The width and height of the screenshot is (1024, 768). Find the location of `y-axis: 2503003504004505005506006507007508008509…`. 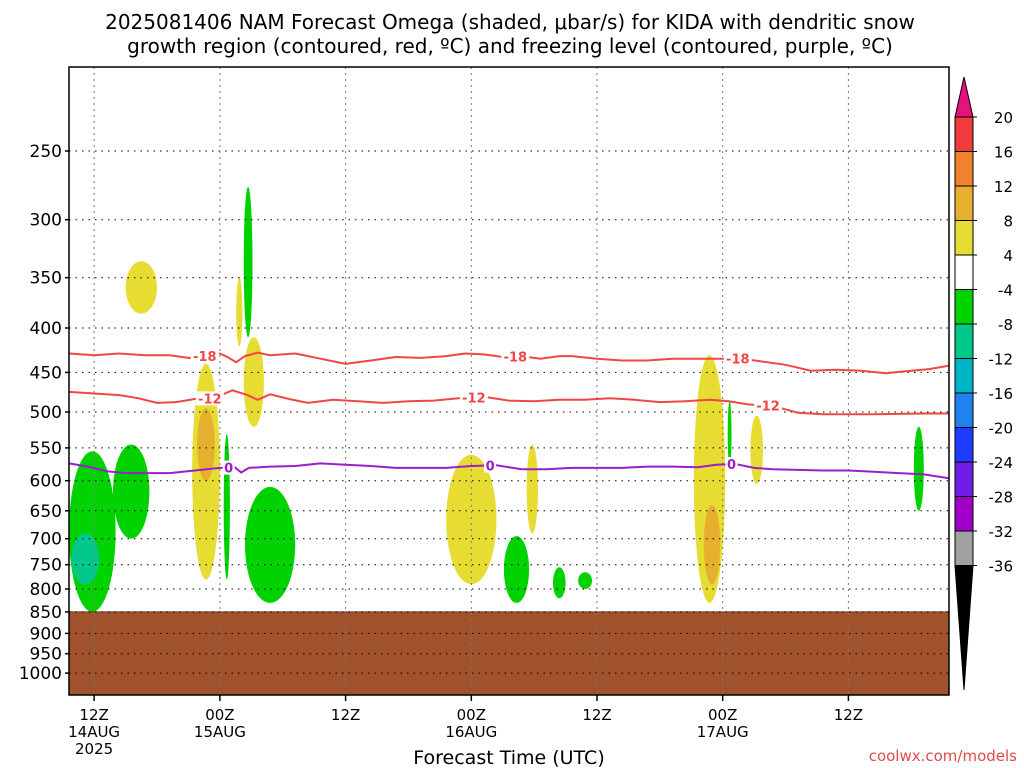

y-axis: 2503003504004505005506006507007508008509… is located at coordinates (44, 413).